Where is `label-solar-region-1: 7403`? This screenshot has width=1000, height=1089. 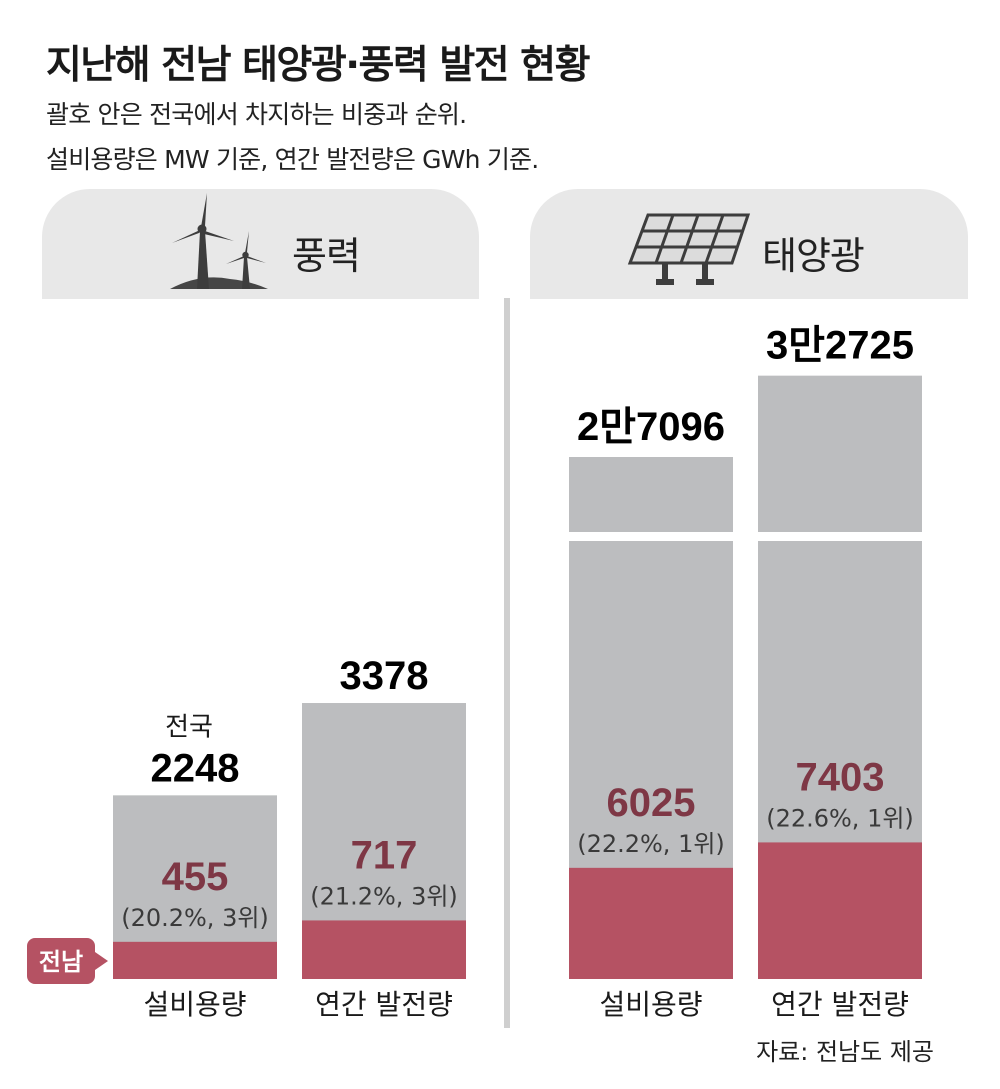 label-solar-region-1: 7403 is located at coordinates (840, 777).